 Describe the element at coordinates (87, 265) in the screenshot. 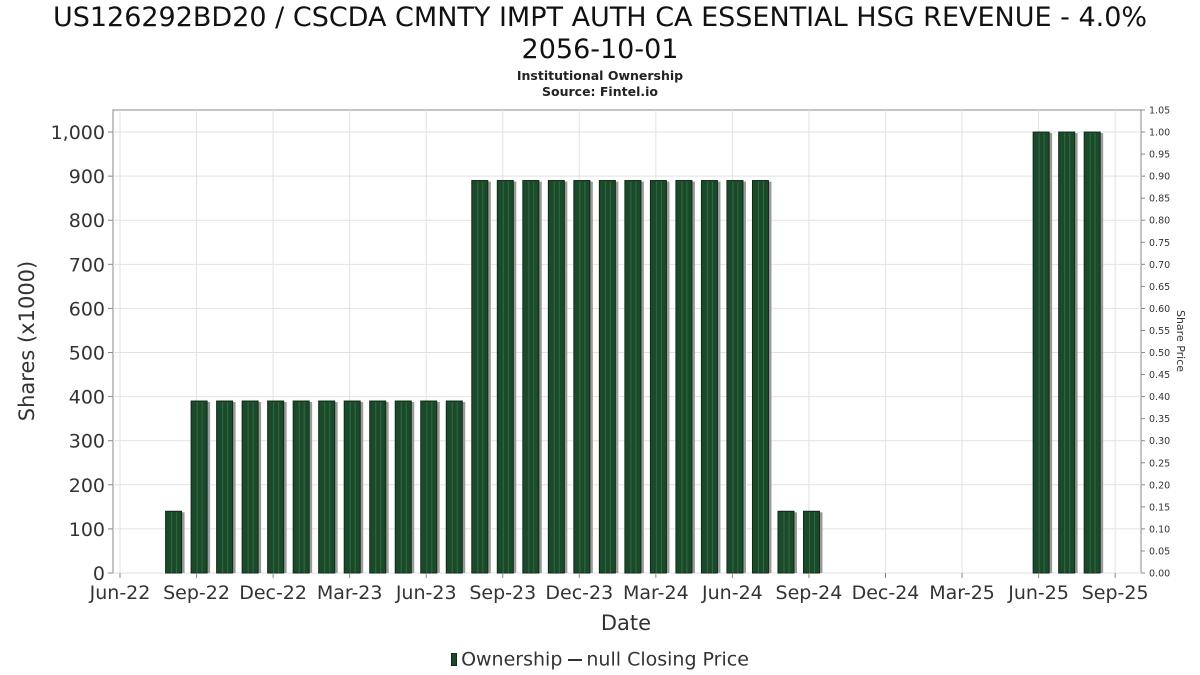

I see `y-tick-label: 700` at that location.